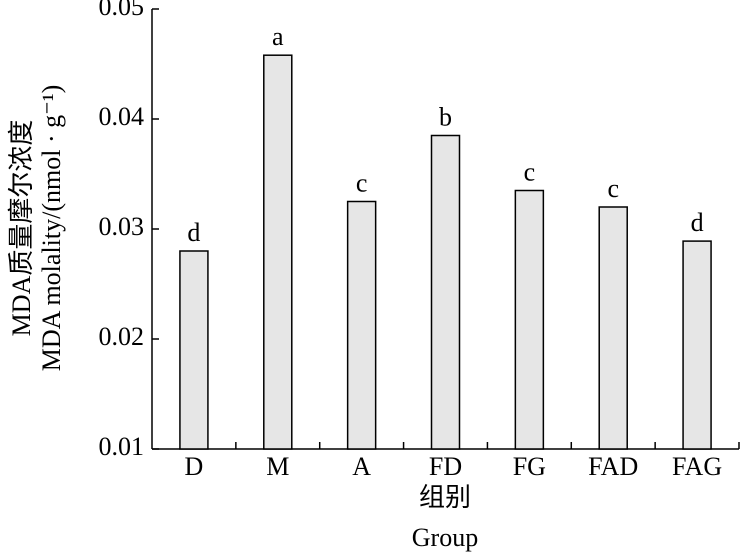 This screenshot has height=559, width=742. Describe the element at coordinates (445, 466) in the screenshot. I see `x-tick-label: FD` at that location.